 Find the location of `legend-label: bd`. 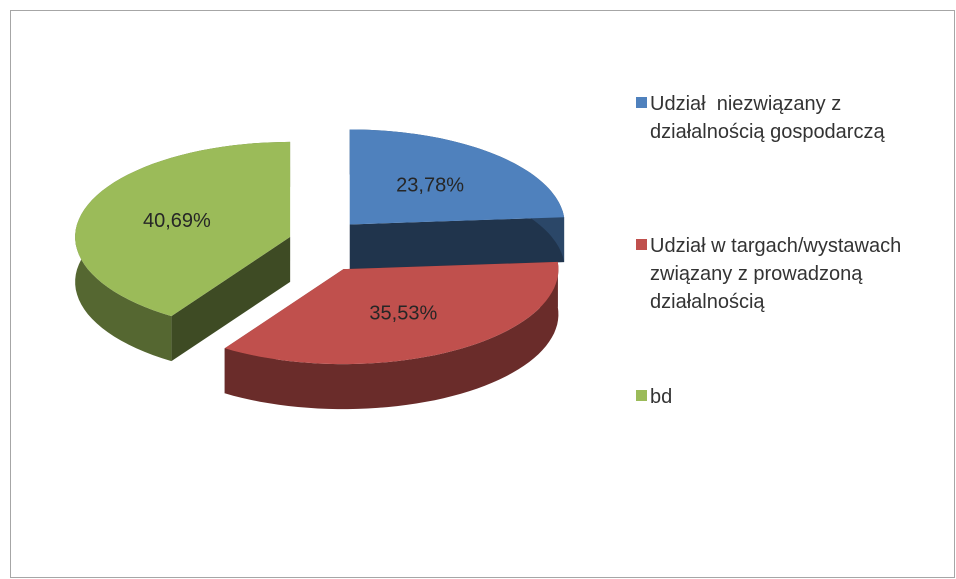

legend-label: bd is located at coordinates (661, 397).